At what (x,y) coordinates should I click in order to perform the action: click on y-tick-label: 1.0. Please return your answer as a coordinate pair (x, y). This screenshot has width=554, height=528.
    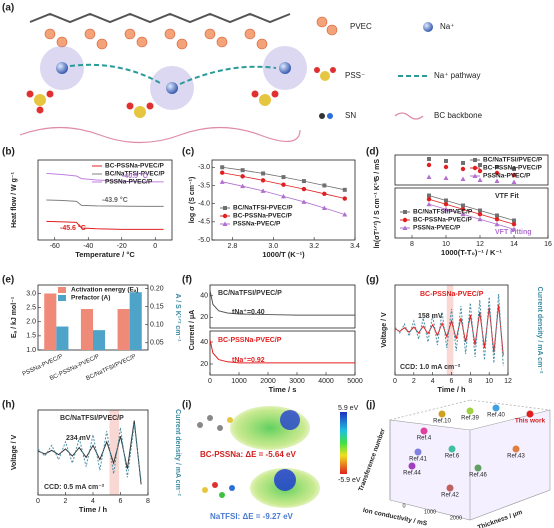
    Looking at the image, I should click on (31, 350).